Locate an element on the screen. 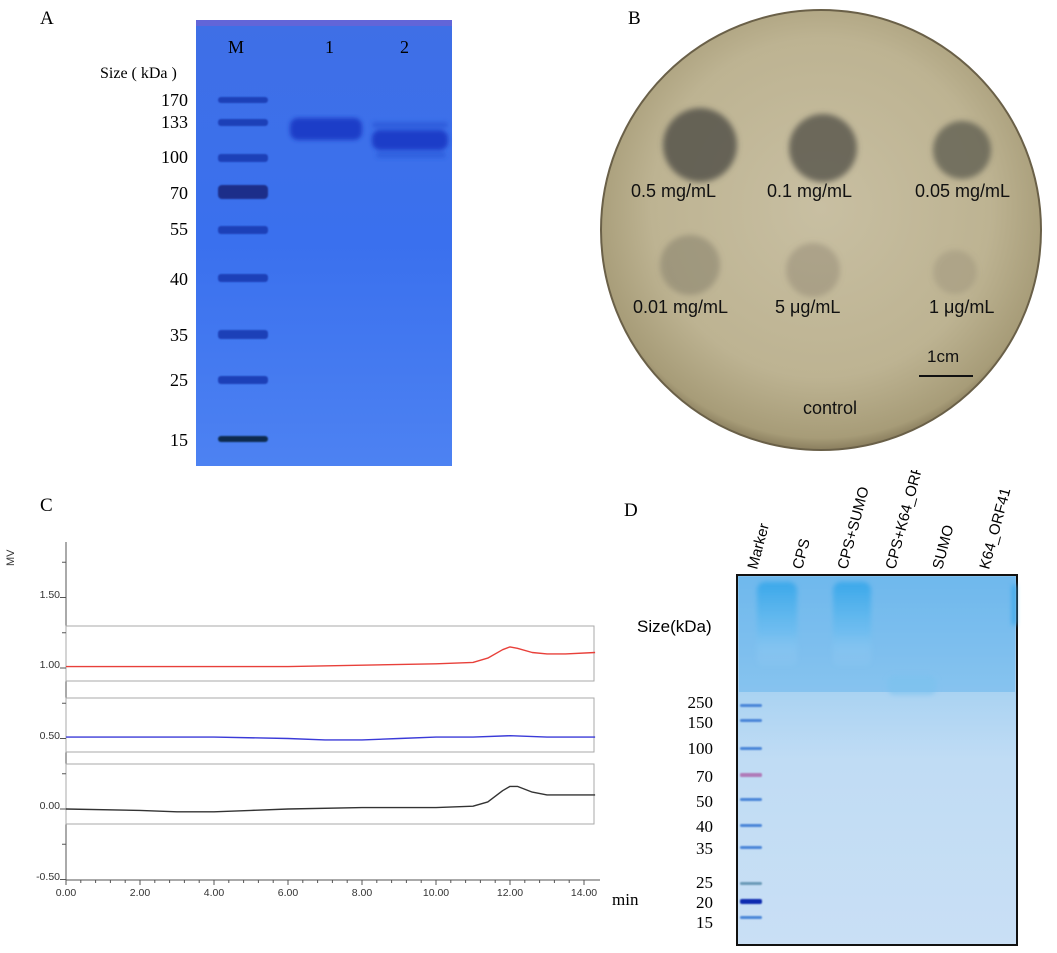 Image resolution: width=1057 pixels, height=953 pixels. trace-box-black is located at coordinates (330, 794).